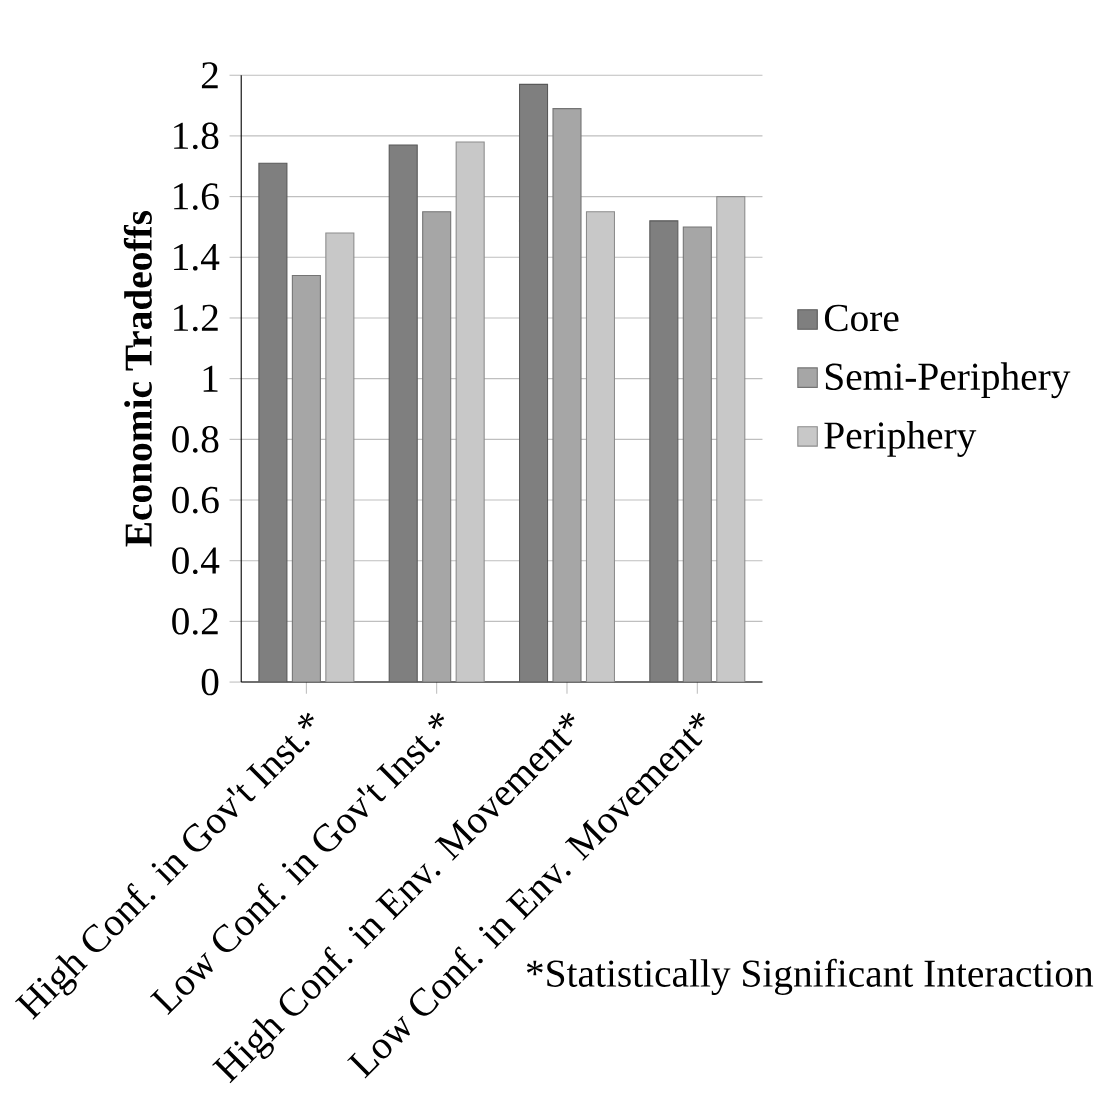 The height and width of the screenshot is (1109, 1111). What do you see at coordinates (900, 438) in the screenshot?
I see `legend-label: Periphery` at bounding box center [900, 438].